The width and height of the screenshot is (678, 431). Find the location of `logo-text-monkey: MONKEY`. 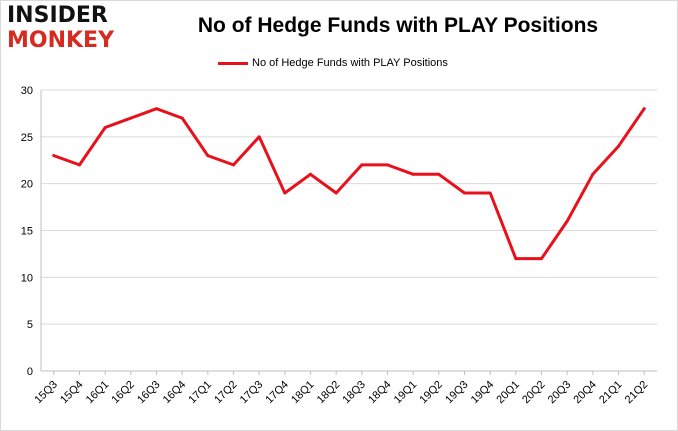

logo-text-monkey: MONKEY is located at coordinates (61, 40).